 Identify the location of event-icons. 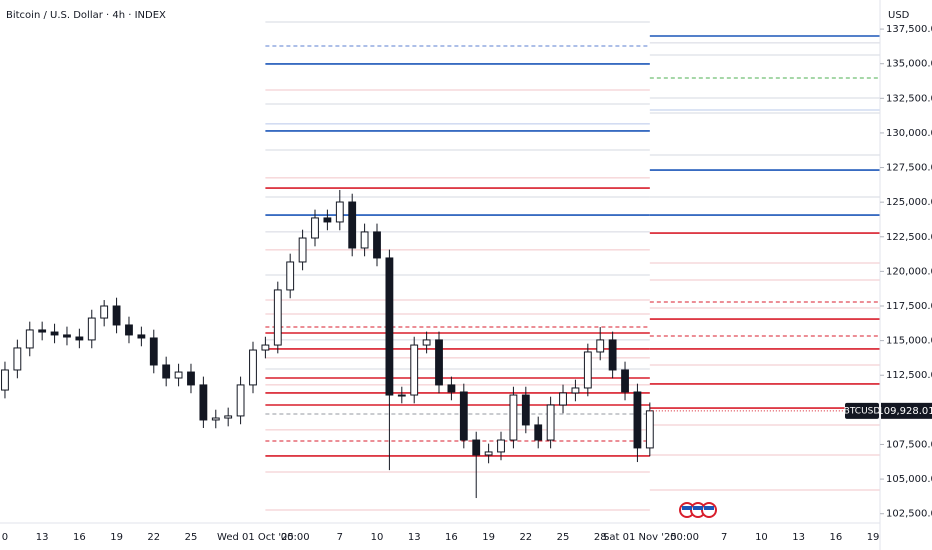
(698, 510).